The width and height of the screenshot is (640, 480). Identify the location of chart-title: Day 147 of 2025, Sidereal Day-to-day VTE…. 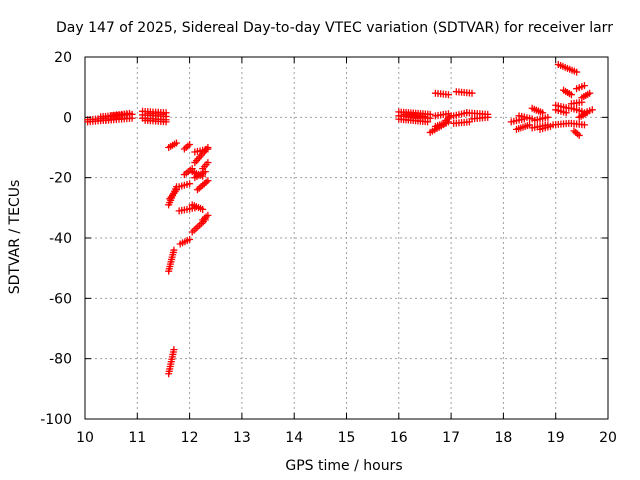
(334, 28).